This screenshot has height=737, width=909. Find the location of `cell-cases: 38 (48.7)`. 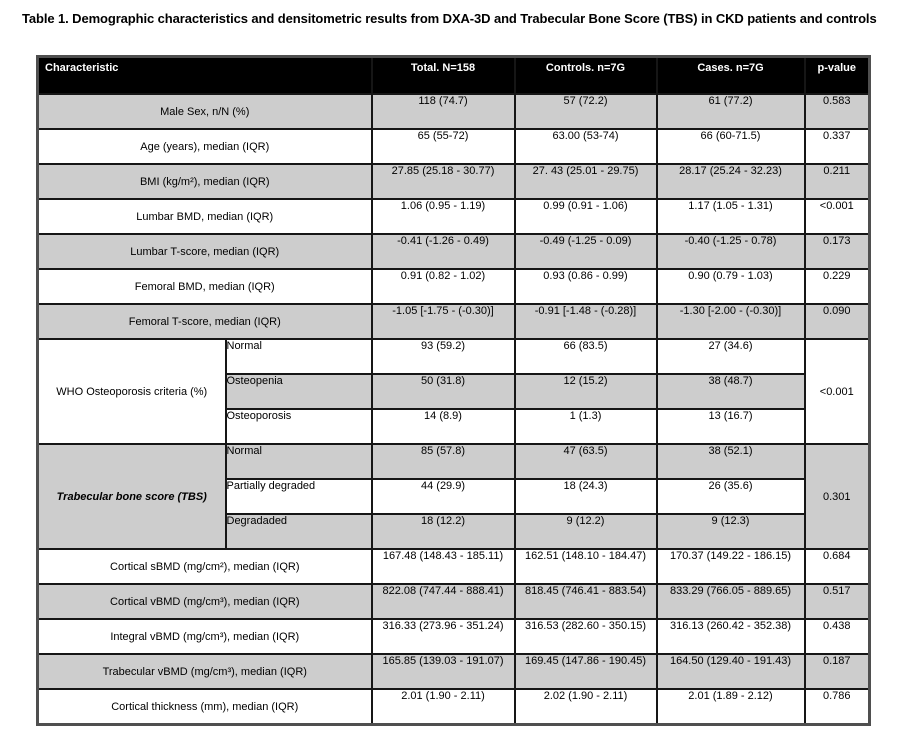

cell-cases: 38 (48.7) is located at coordinates (730, 391).